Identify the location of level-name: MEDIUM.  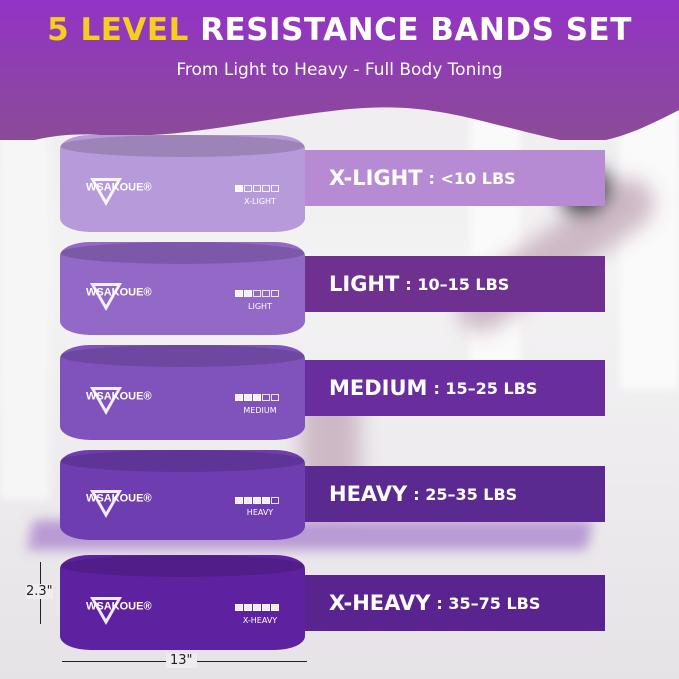
(378, 388).